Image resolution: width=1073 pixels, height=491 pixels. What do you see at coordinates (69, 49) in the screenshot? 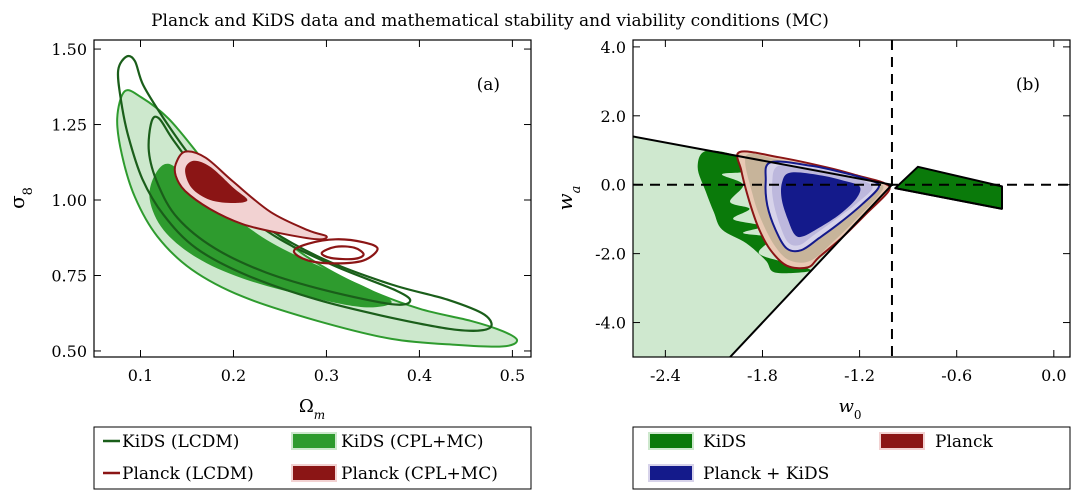
I see `panel-a-ytick-label: 1.50` at bounding box center [69, 49].